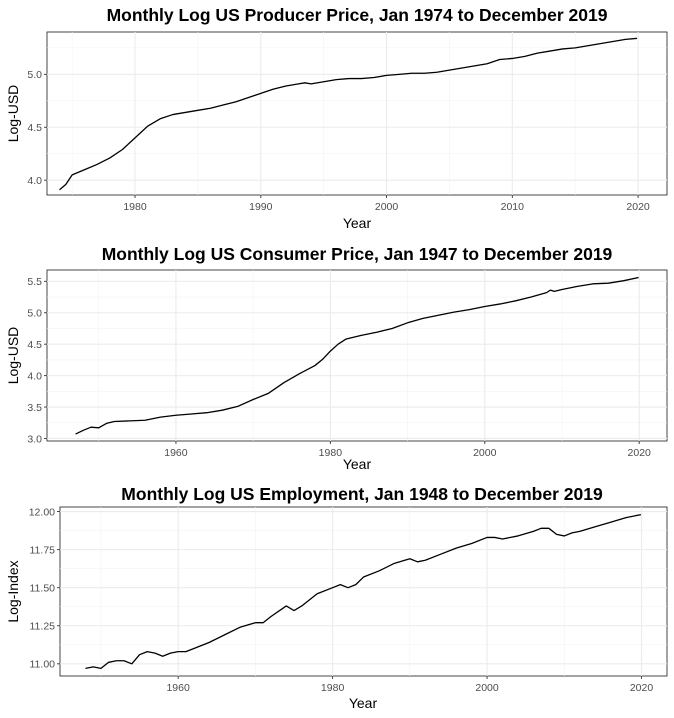 The height and width of the screenshot is (718, 674). I want to click on x-tick-label: 1990, so click(261, 207).